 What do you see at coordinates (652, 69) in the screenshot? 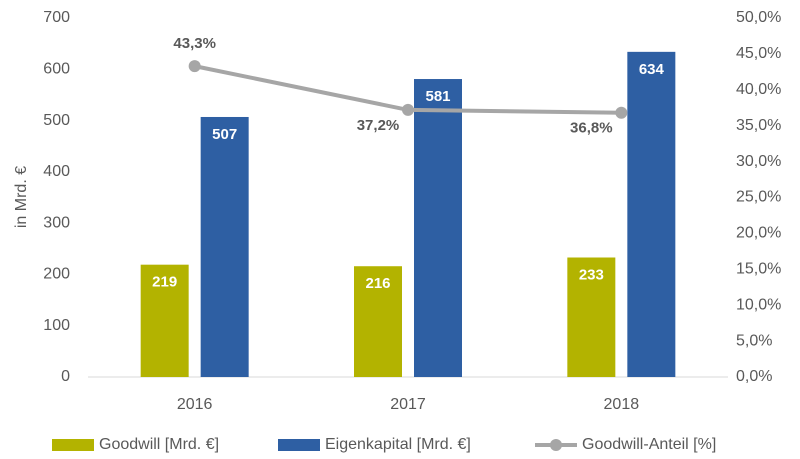
I see `data-label: 634` at bounding box center [652, 69].